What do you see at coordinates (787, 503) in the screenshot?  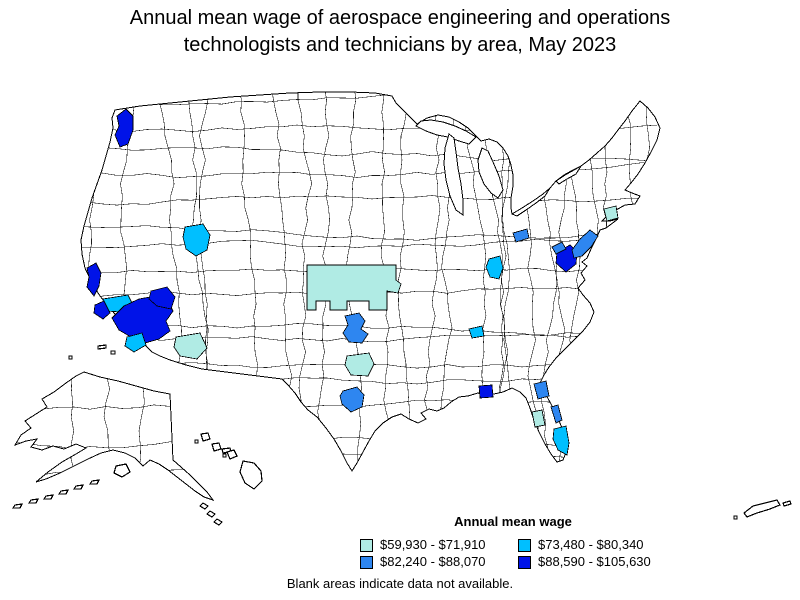 I see `vieques` at bounding box center [787, 503].